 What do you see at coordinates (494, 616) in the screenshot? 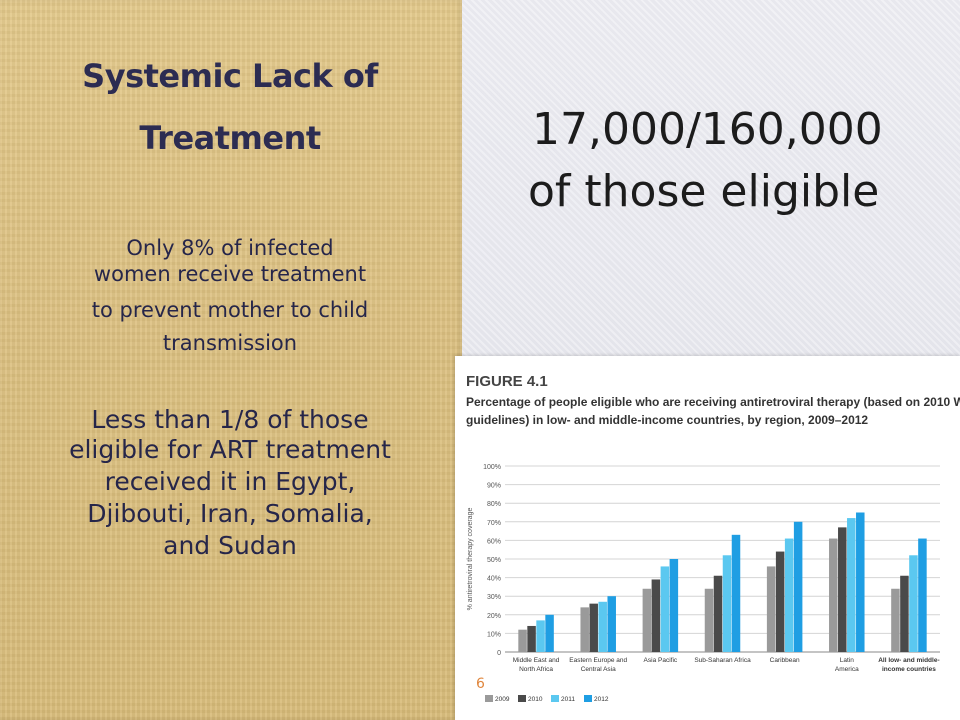
I see `y-tick-label: 20%` at bounding box center [494, 616].